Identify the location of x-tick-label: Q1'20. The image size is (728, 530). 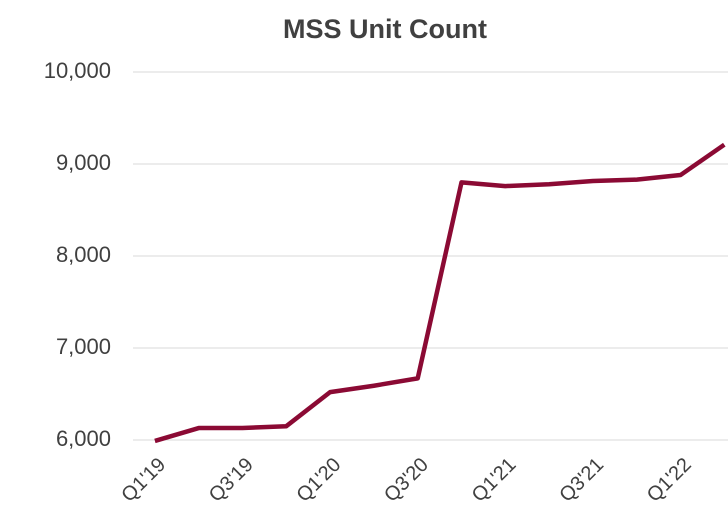
(319, 480).